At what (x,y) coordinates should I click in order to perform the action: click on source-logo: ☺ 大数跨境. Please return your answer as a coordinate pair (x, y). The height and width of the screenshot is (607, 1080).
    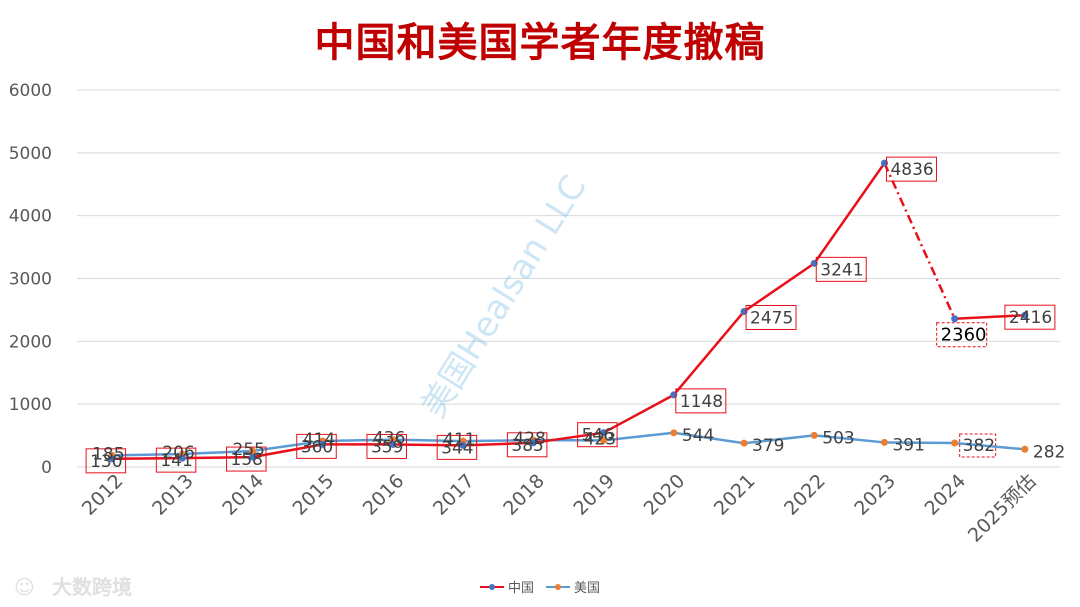
    Looking at the image, I should click on (73, 587).